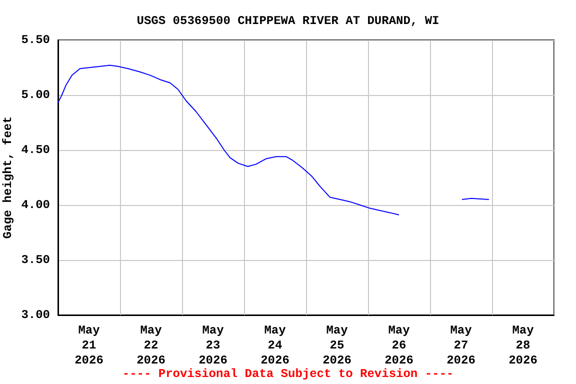  What do you see at coordinates (523, 346) in the screenshot?
I see `x-tick-label: May 28 2026` at bounding box center [523, 346].